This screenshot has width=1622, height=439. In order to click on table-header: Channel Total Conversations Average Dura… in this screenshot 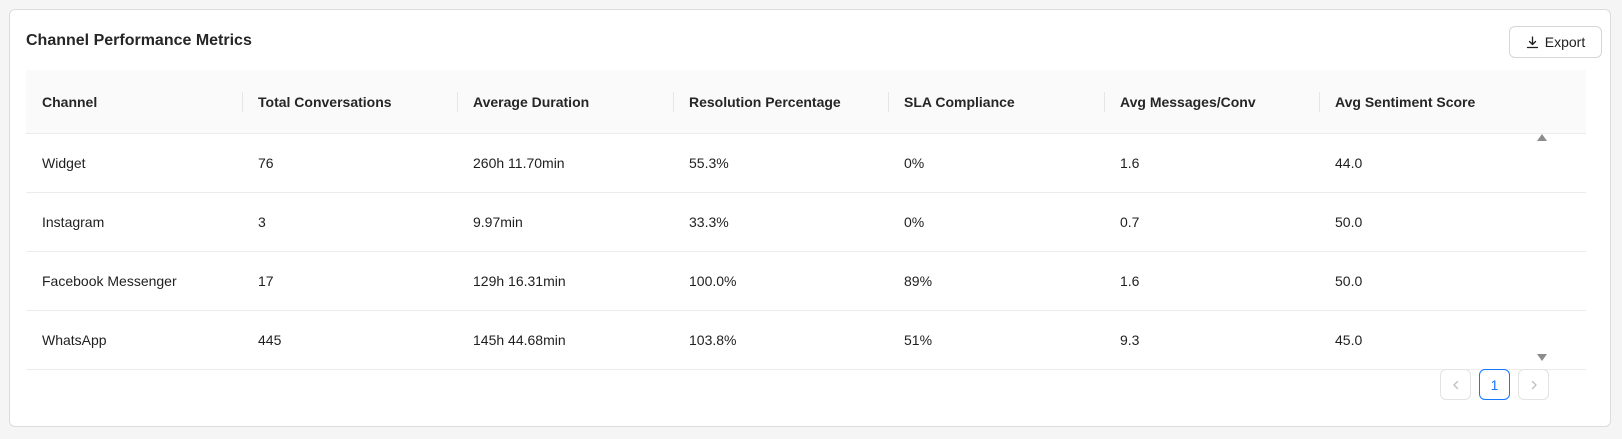, I will do `click(806, 102)`.